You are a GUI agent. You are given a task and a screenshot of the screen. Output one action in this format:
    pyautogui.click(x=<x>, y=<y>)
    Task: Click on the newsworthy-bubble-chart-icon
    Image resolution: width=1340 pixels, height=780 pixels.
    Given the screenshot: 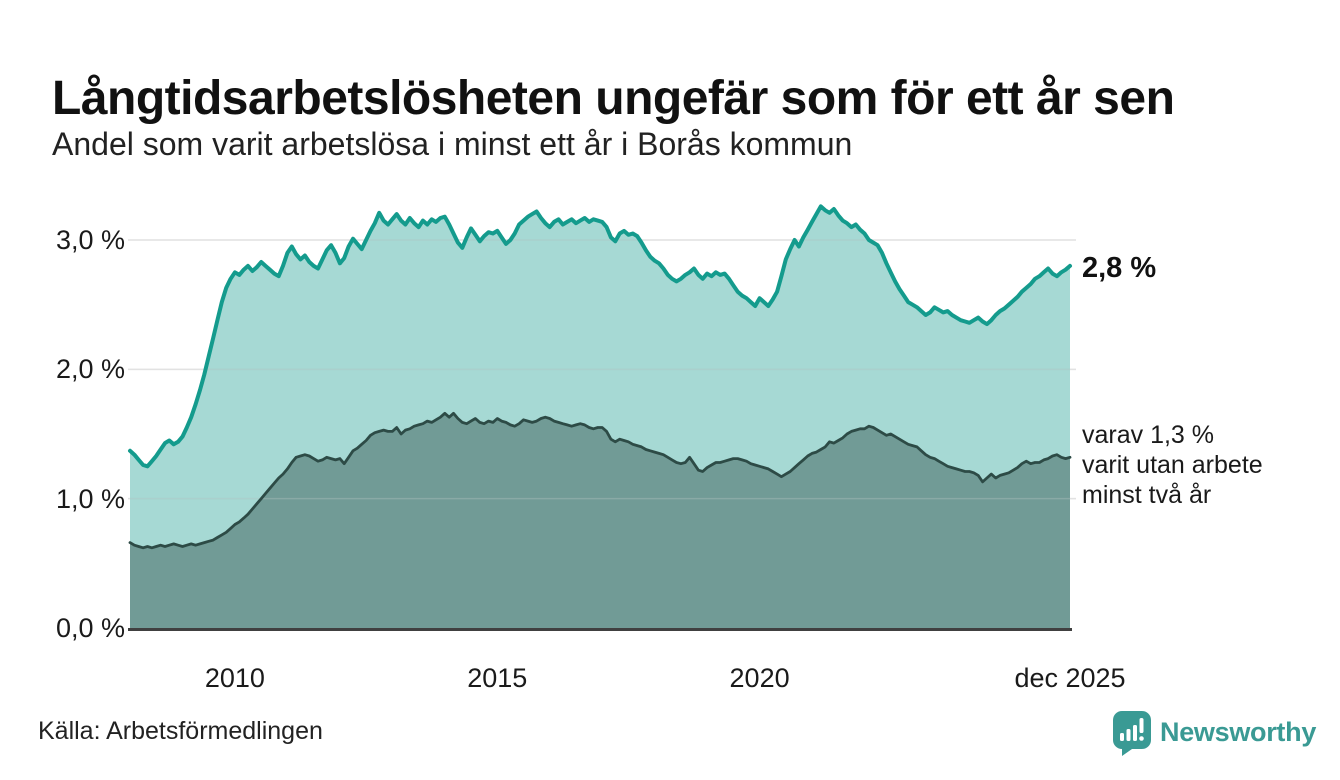 What is the action you would take?
    pyautogui.click(x=1132, y=733)
    